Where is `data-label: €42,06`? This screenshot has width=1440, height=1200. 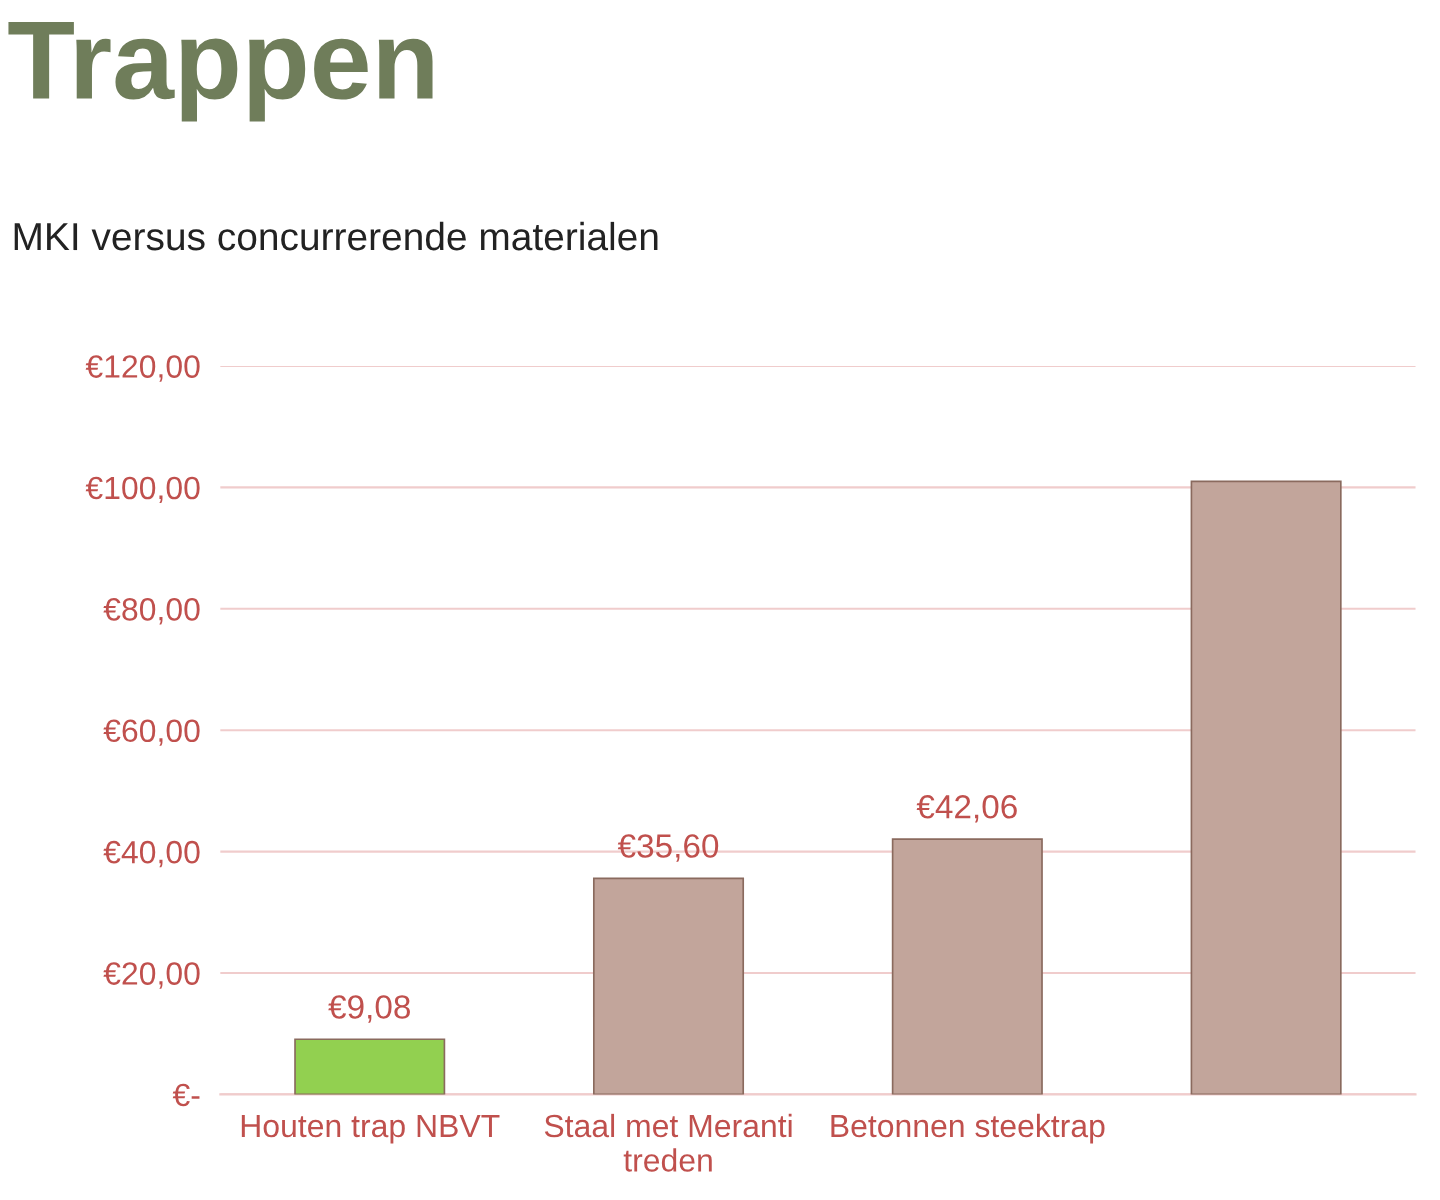 data-label: €42,06 is located at coordinates (966, 809).